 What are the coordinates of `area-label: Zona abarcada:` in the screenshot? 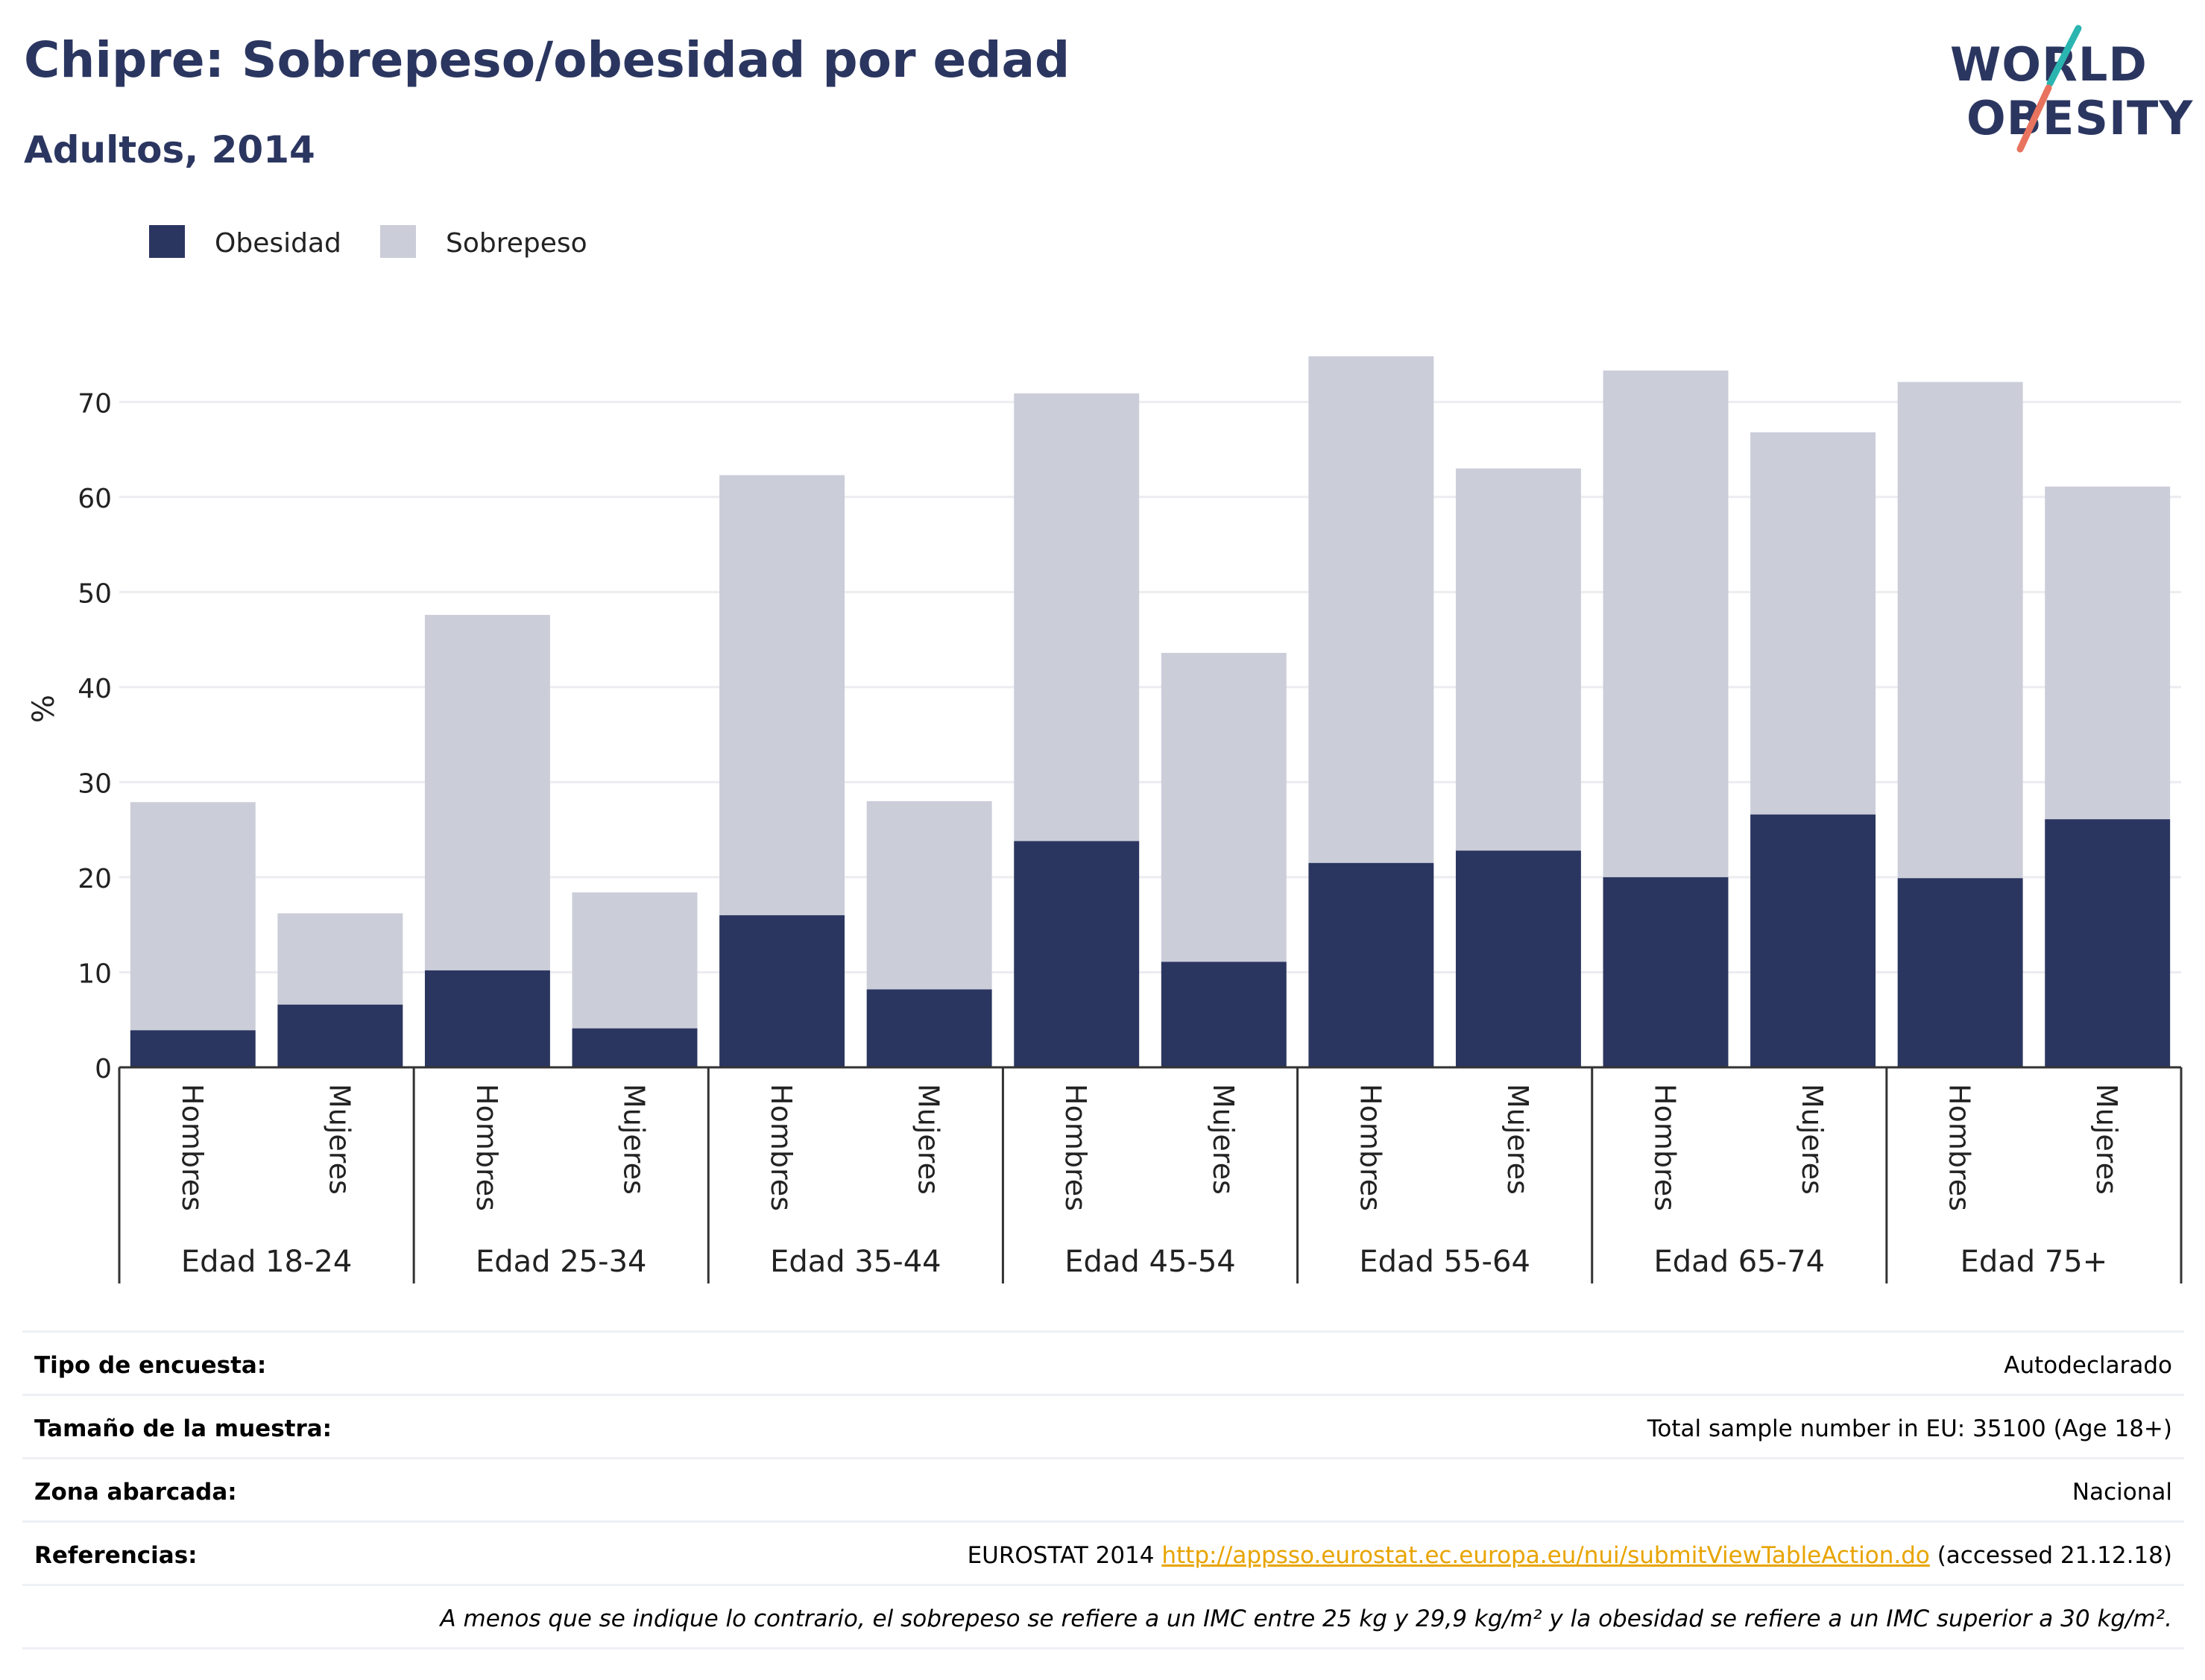 It's located at (135, 1492).